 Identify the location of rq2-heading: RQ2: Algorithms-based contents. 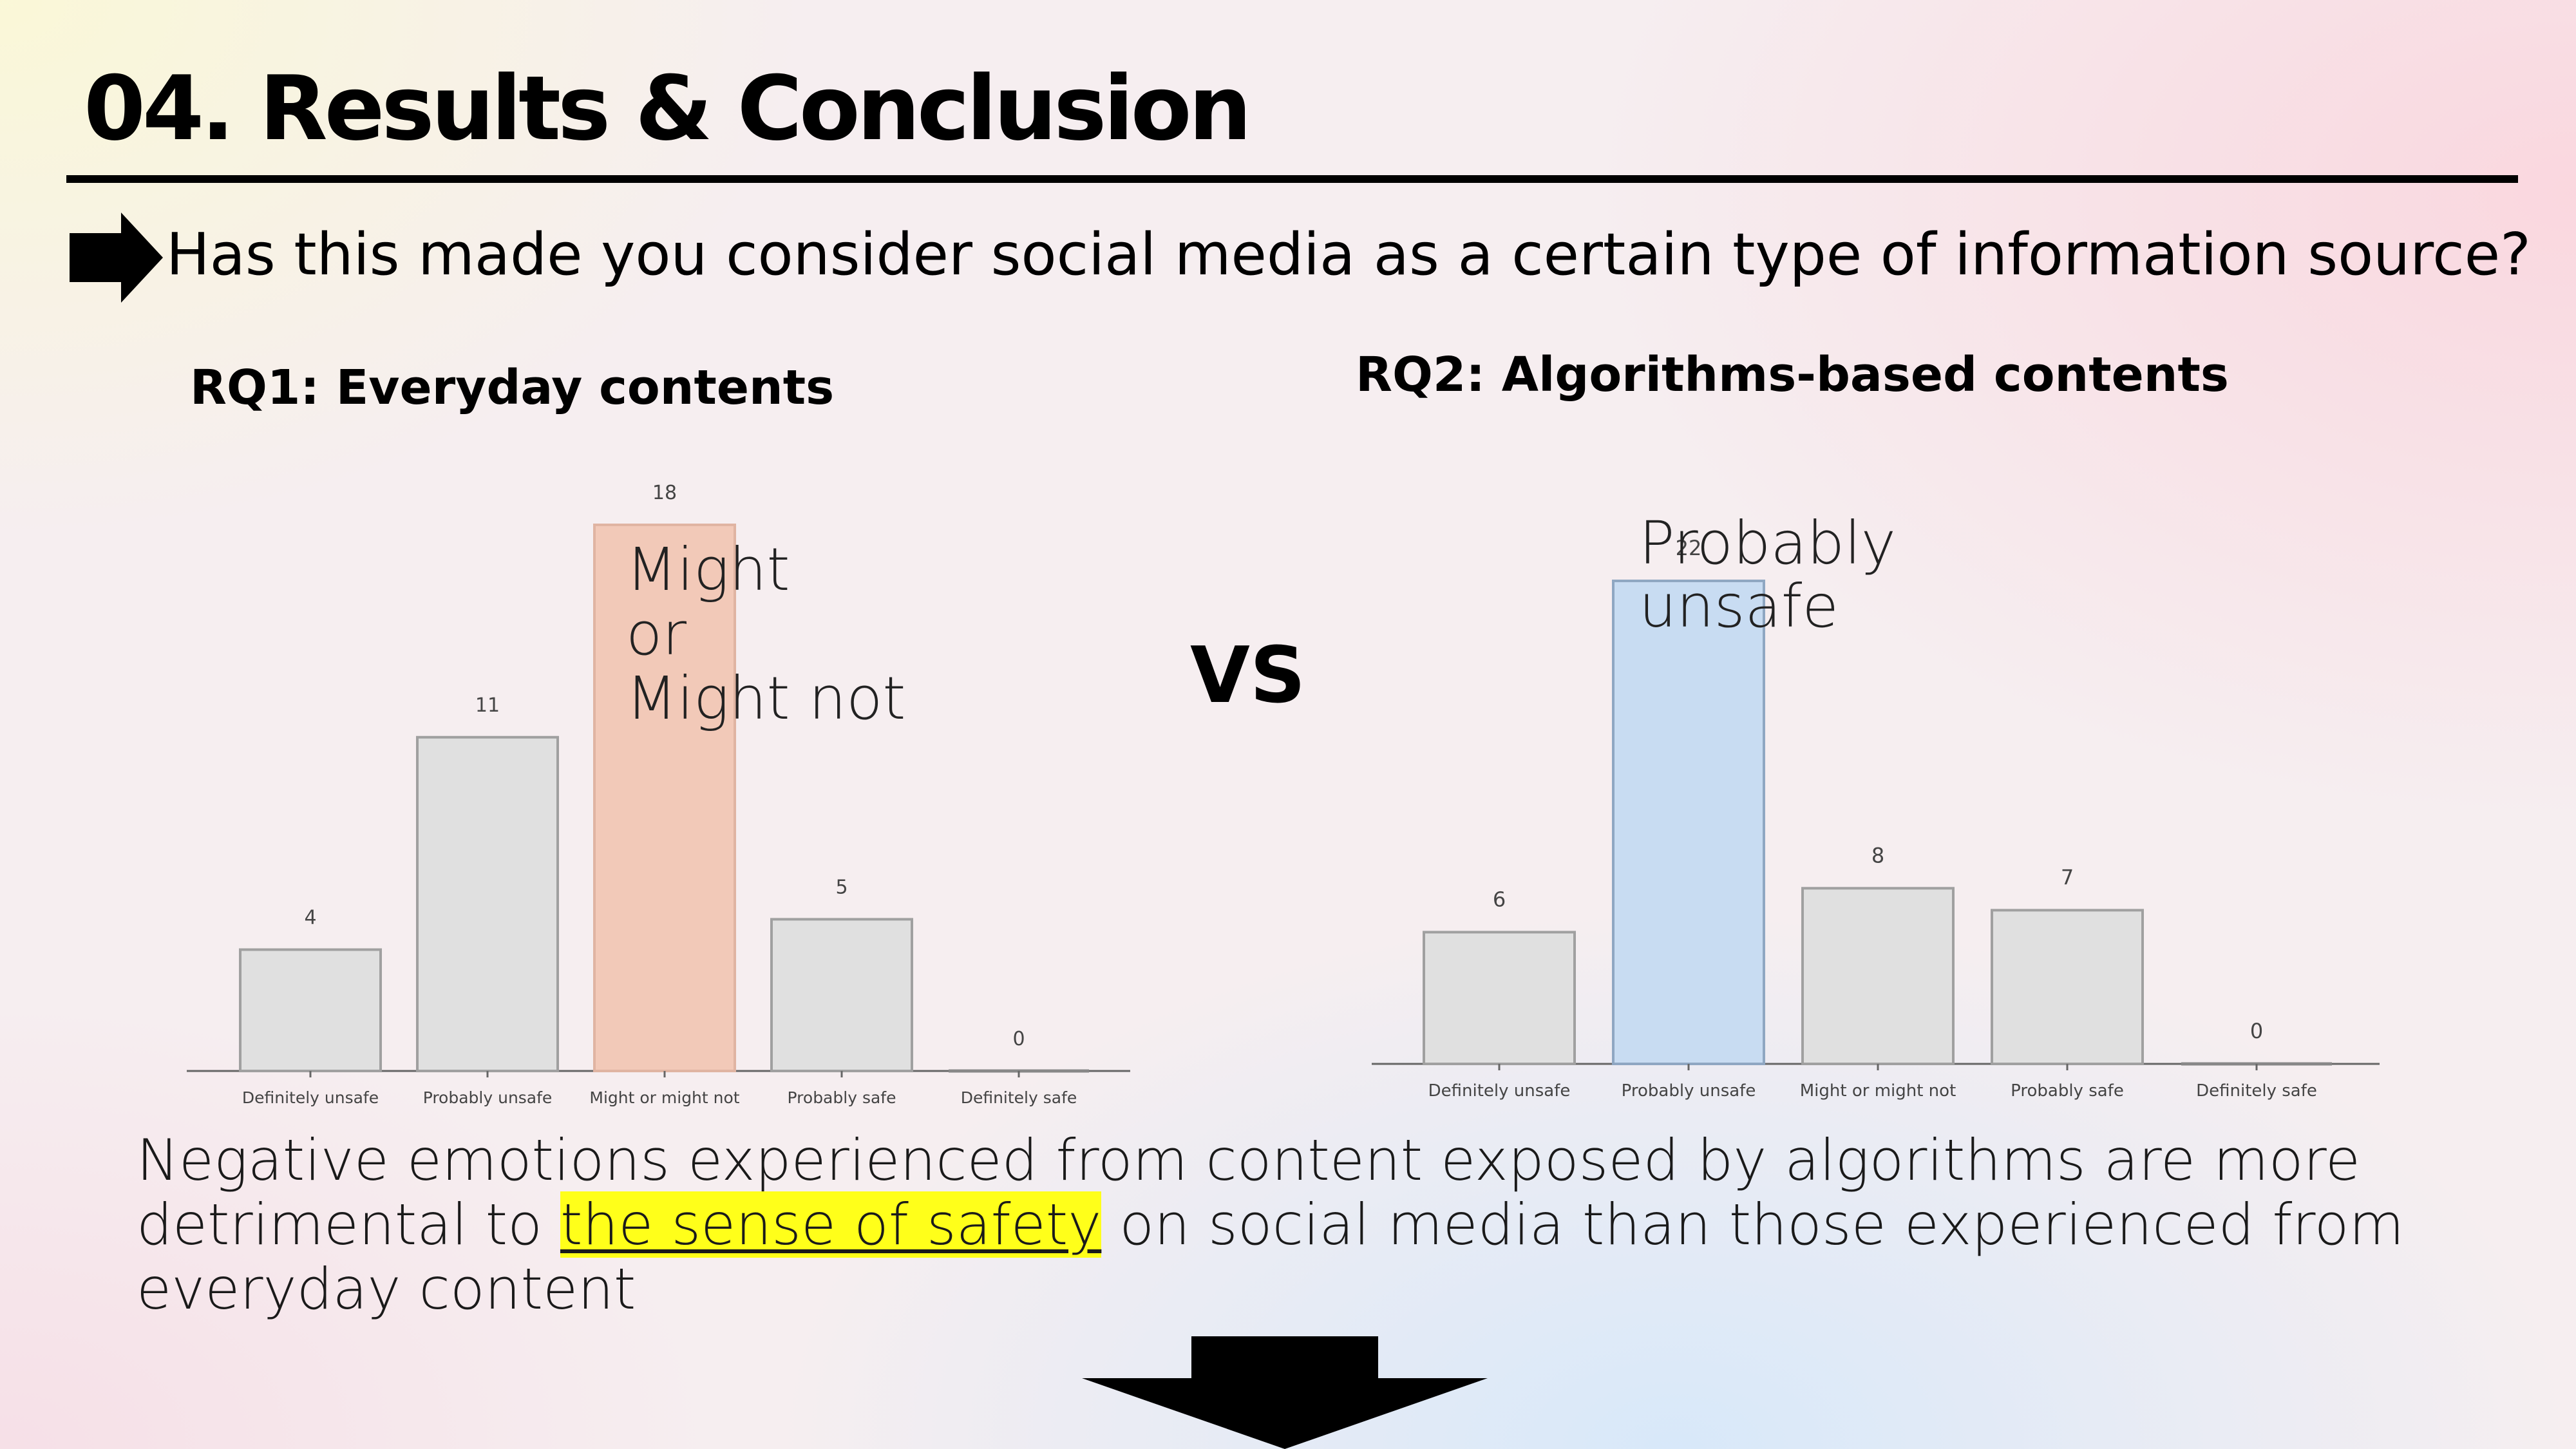
(1793, 374).